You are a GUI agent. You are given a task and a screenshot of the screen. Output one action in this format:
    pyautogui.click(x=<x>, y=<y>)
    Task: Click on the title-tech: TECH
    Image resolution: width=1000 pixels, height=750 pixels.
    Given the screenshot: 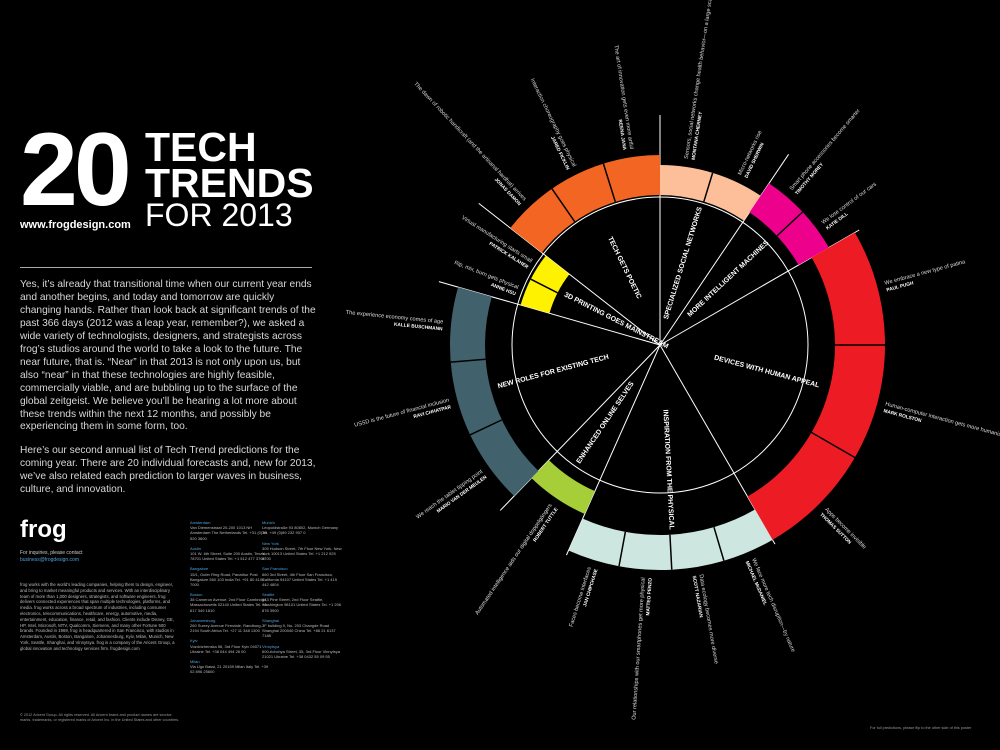 What is the action you would take?
    pyautogui.click(x=201, y=147)
    